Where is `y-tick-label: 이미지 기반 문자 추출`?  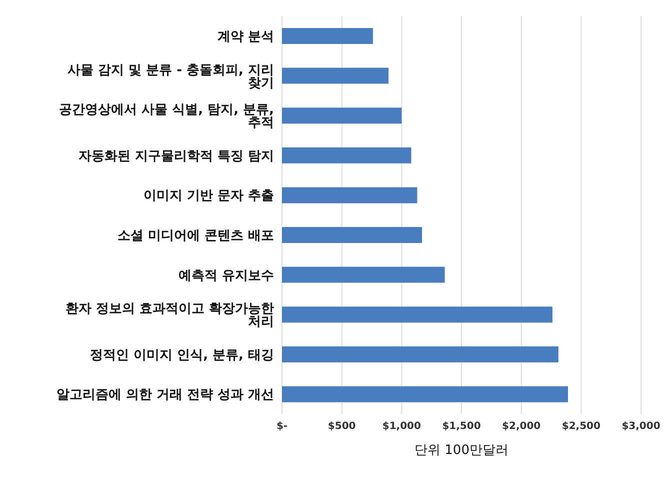
y-tick-label: 이미지 기반 문자 추출 is located at coordinates (208, 196).